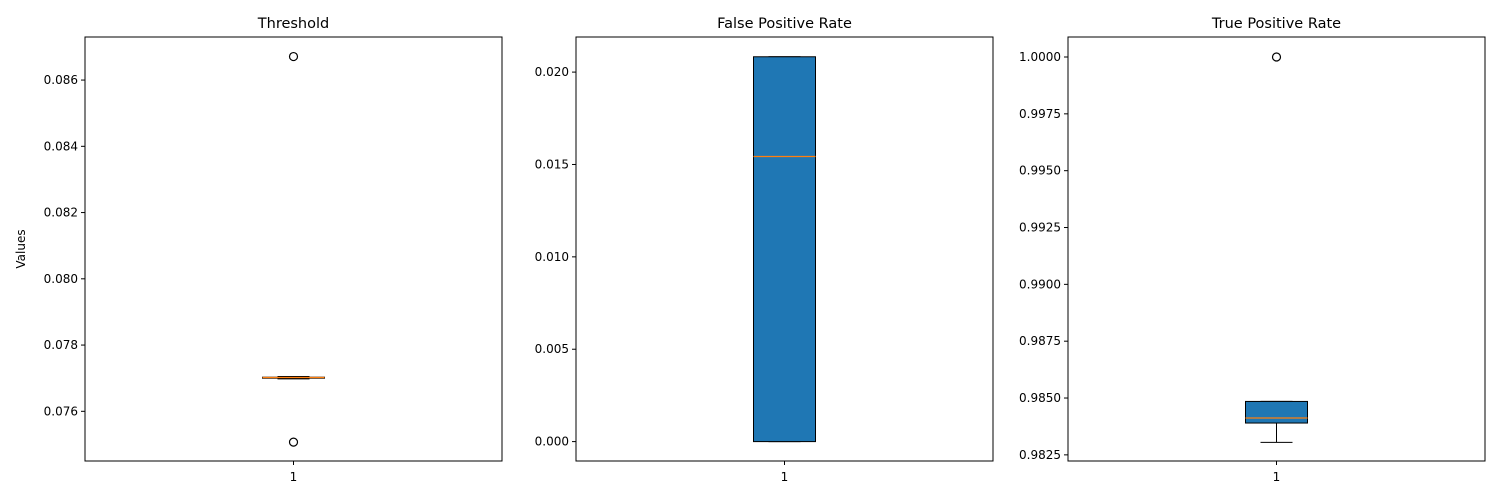  I want to click on y-tick-label: 0.005, so click(552, 349).